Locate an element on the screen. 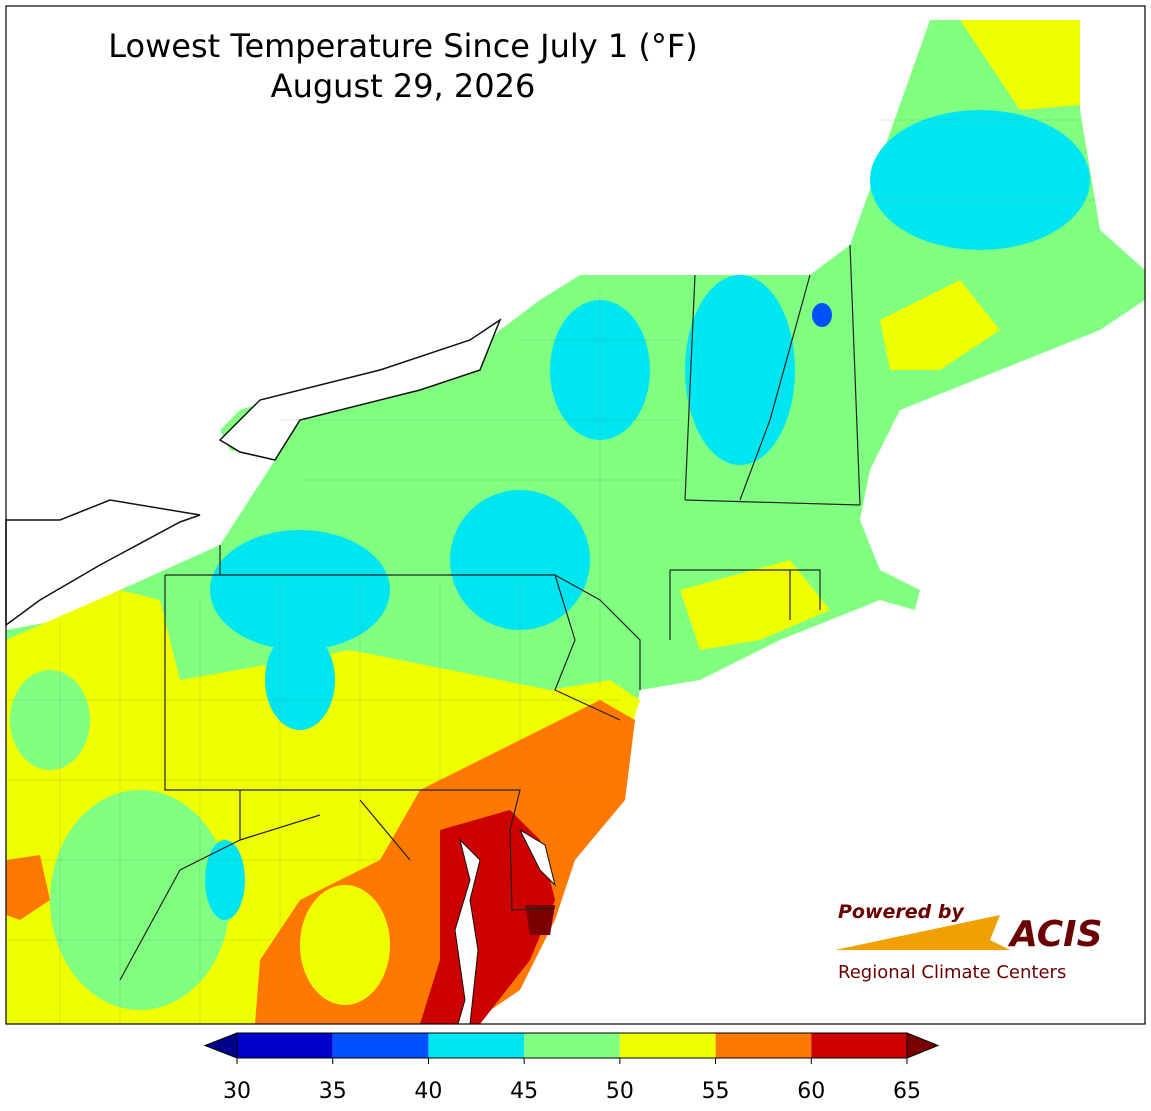 The height and width of the screenshot is (1111, 1151). map-title: Lowest Temperature Since July 1 (°F) is located at coordinates (403, 46).